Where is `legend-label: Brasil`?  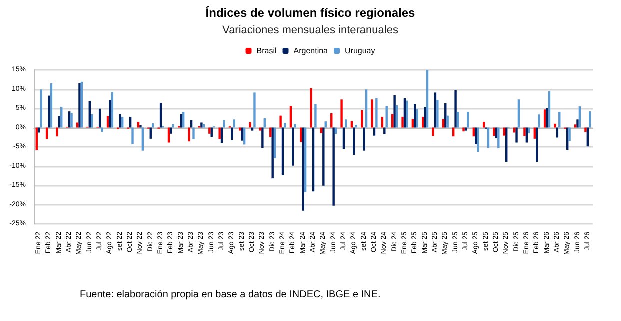
legend-label: Brasil is located at coordinates (266, 51).